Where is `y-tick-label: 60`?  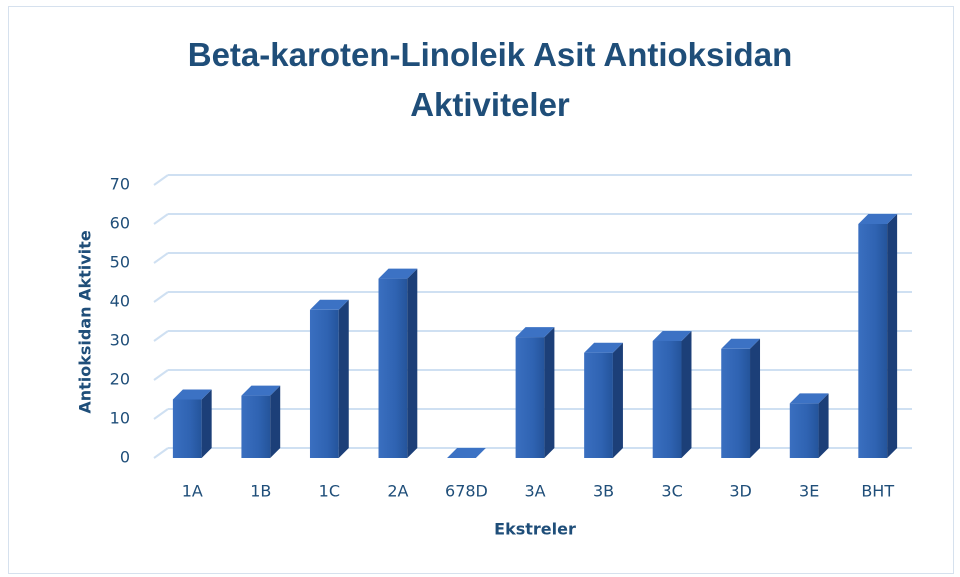 y-tick-label: 60 is located at coordinates (120, 223).